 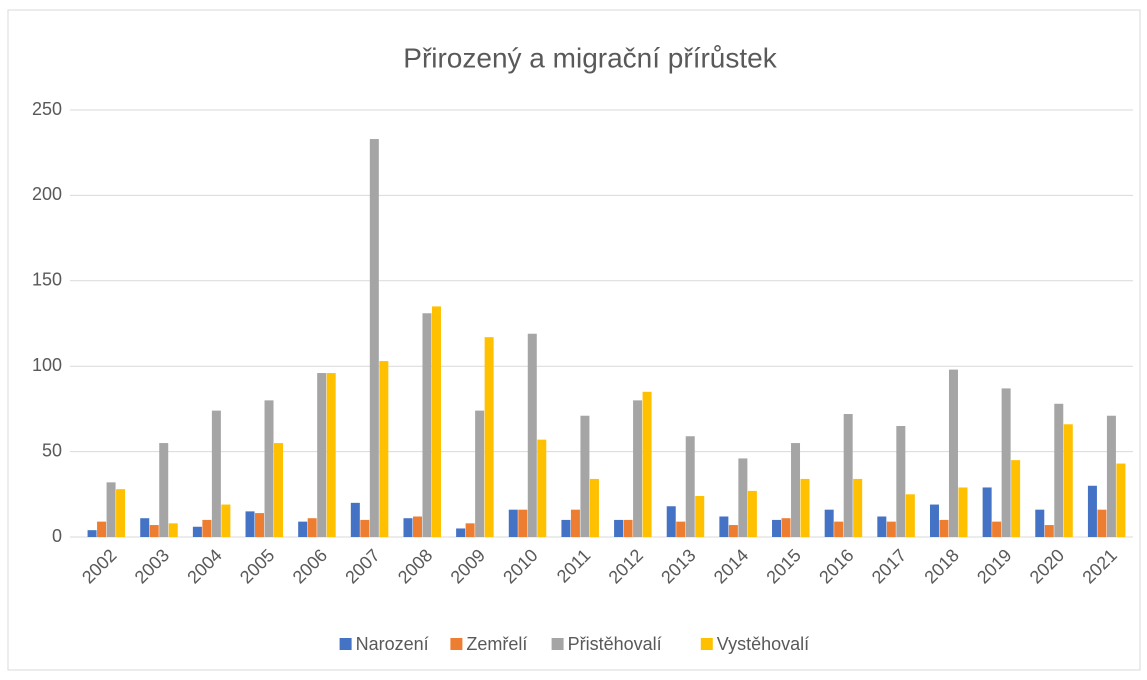 I want to click on legend-label: Přistěhovalí, so click(x=615, y=644).